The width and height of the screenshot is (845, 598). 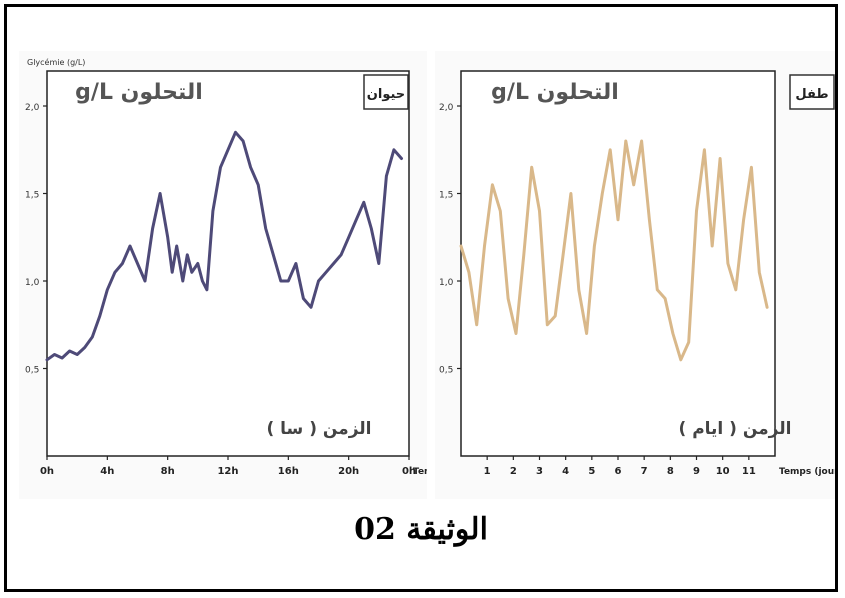 What do you see at coordinates (565, 471) in the screenshot?
I see `x-tick-label: 4` at bounding box center [565, 471].